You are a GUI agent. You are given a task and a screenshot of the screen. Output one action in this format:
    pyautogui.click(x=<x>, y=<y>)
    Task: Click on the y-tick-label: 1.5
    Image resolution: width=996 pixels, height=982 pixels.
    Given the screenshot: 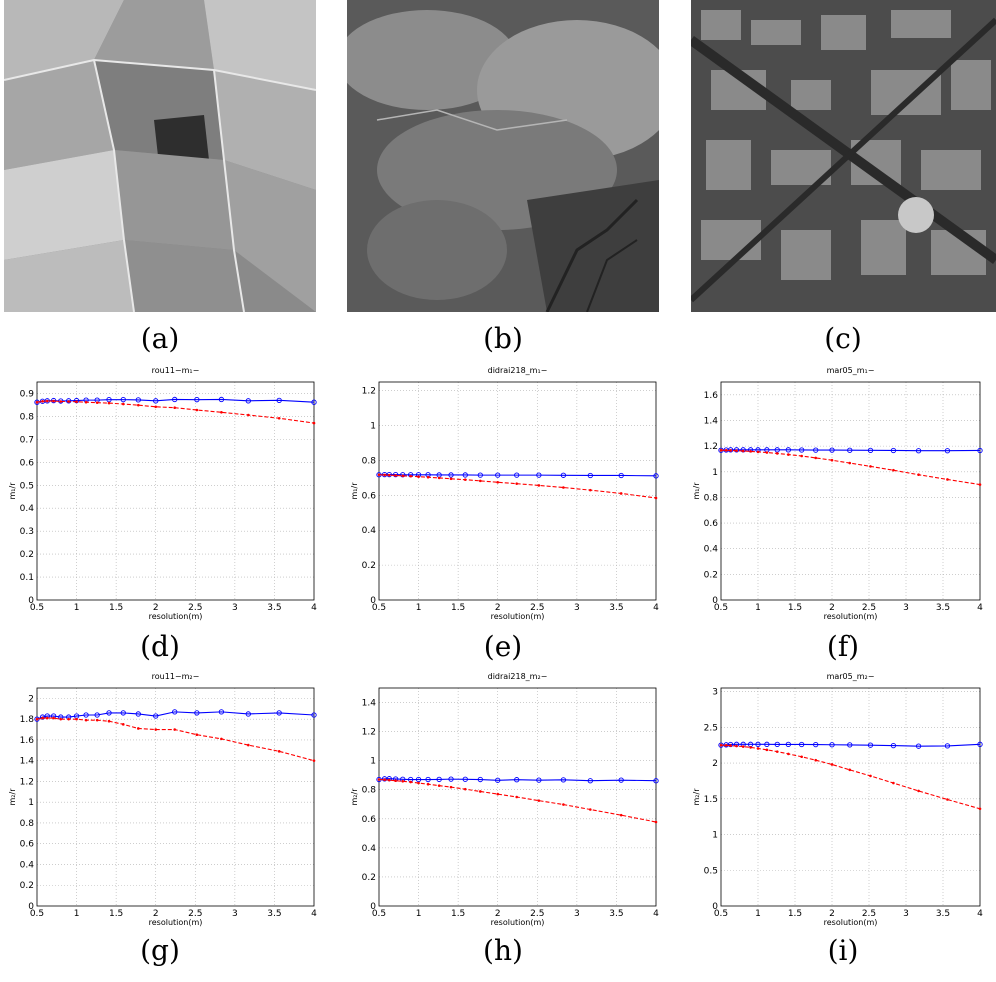 What is the action you would take?
    pyautogui.click(x=711, y=800)
    